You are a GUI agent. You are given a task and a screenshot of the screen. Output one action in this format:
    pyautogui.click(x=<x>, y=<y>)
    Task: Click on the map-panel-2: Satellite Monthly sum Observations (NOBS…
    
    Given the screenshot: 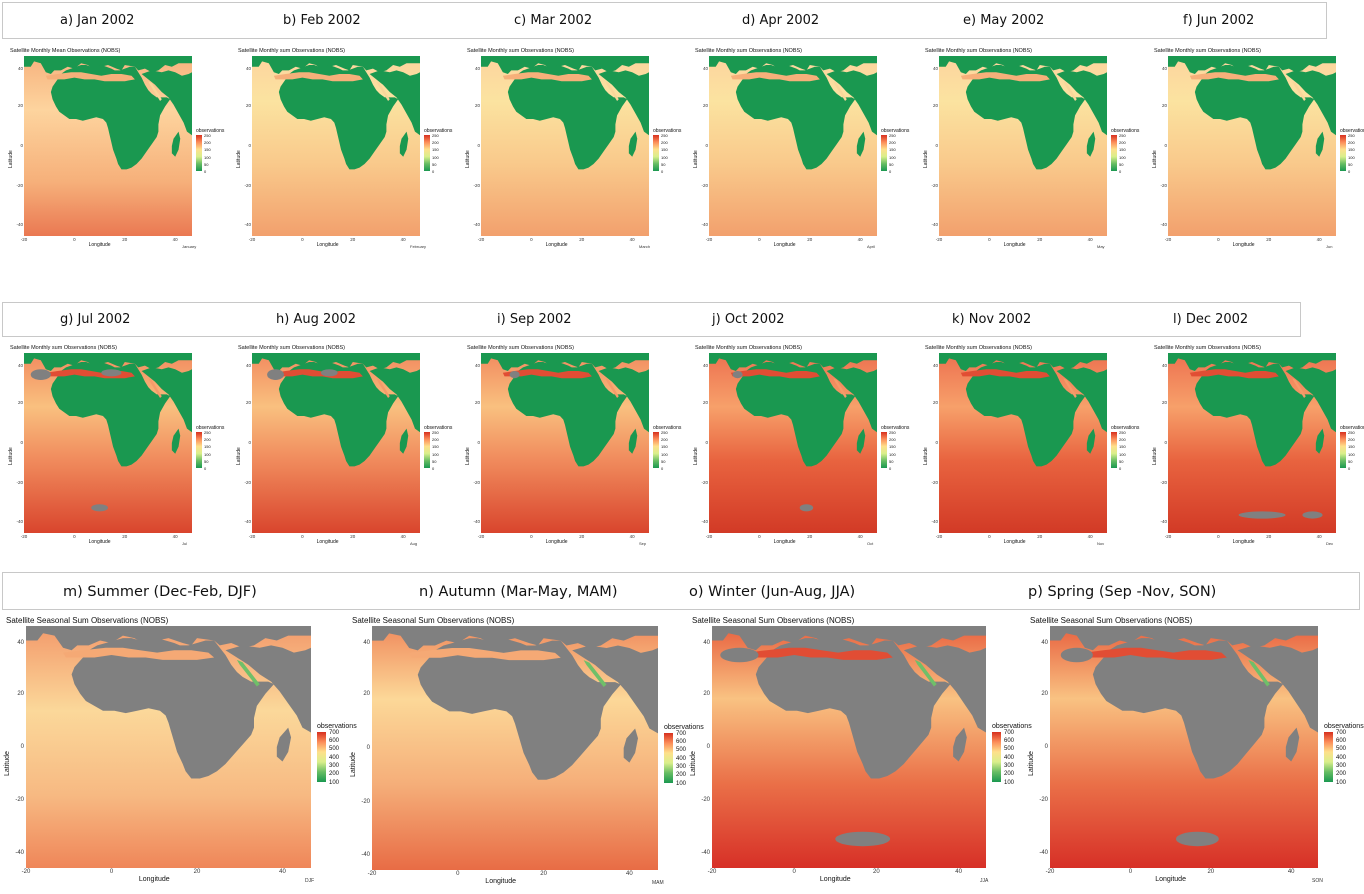 What is the action you would take?
    pyautogui.click(x=349, y=157)
    